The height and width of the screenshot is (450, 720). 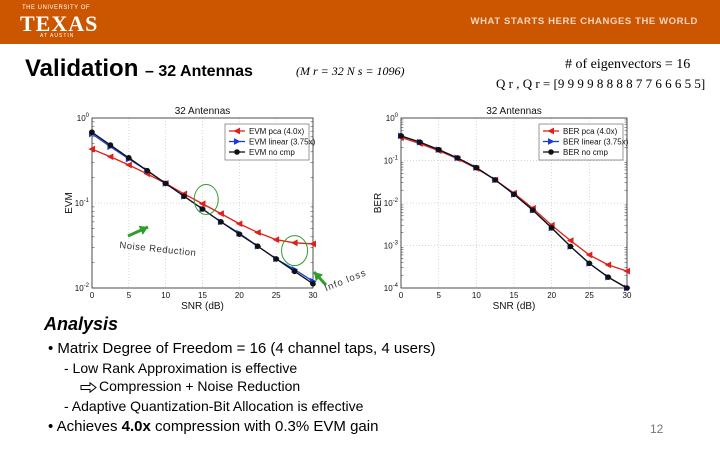 I want to click on slide-title-main: Validation, so click(x=82, y=68).